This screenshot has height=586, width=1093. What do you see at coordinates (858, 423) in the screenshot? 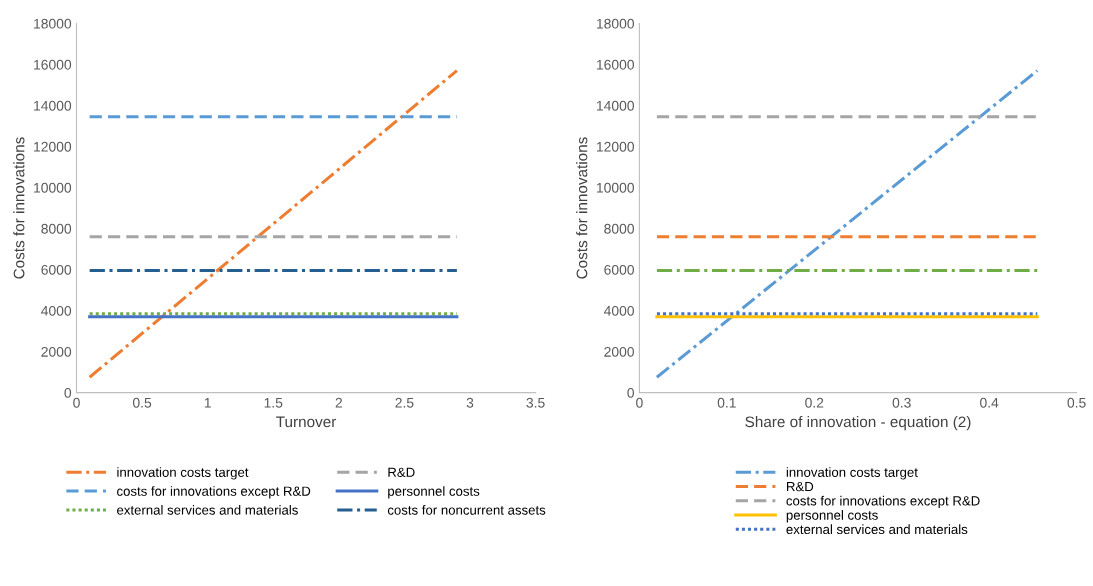
I see `x-axis-title: Share of innovation - equation (2)` at bounding box center [858, 423].